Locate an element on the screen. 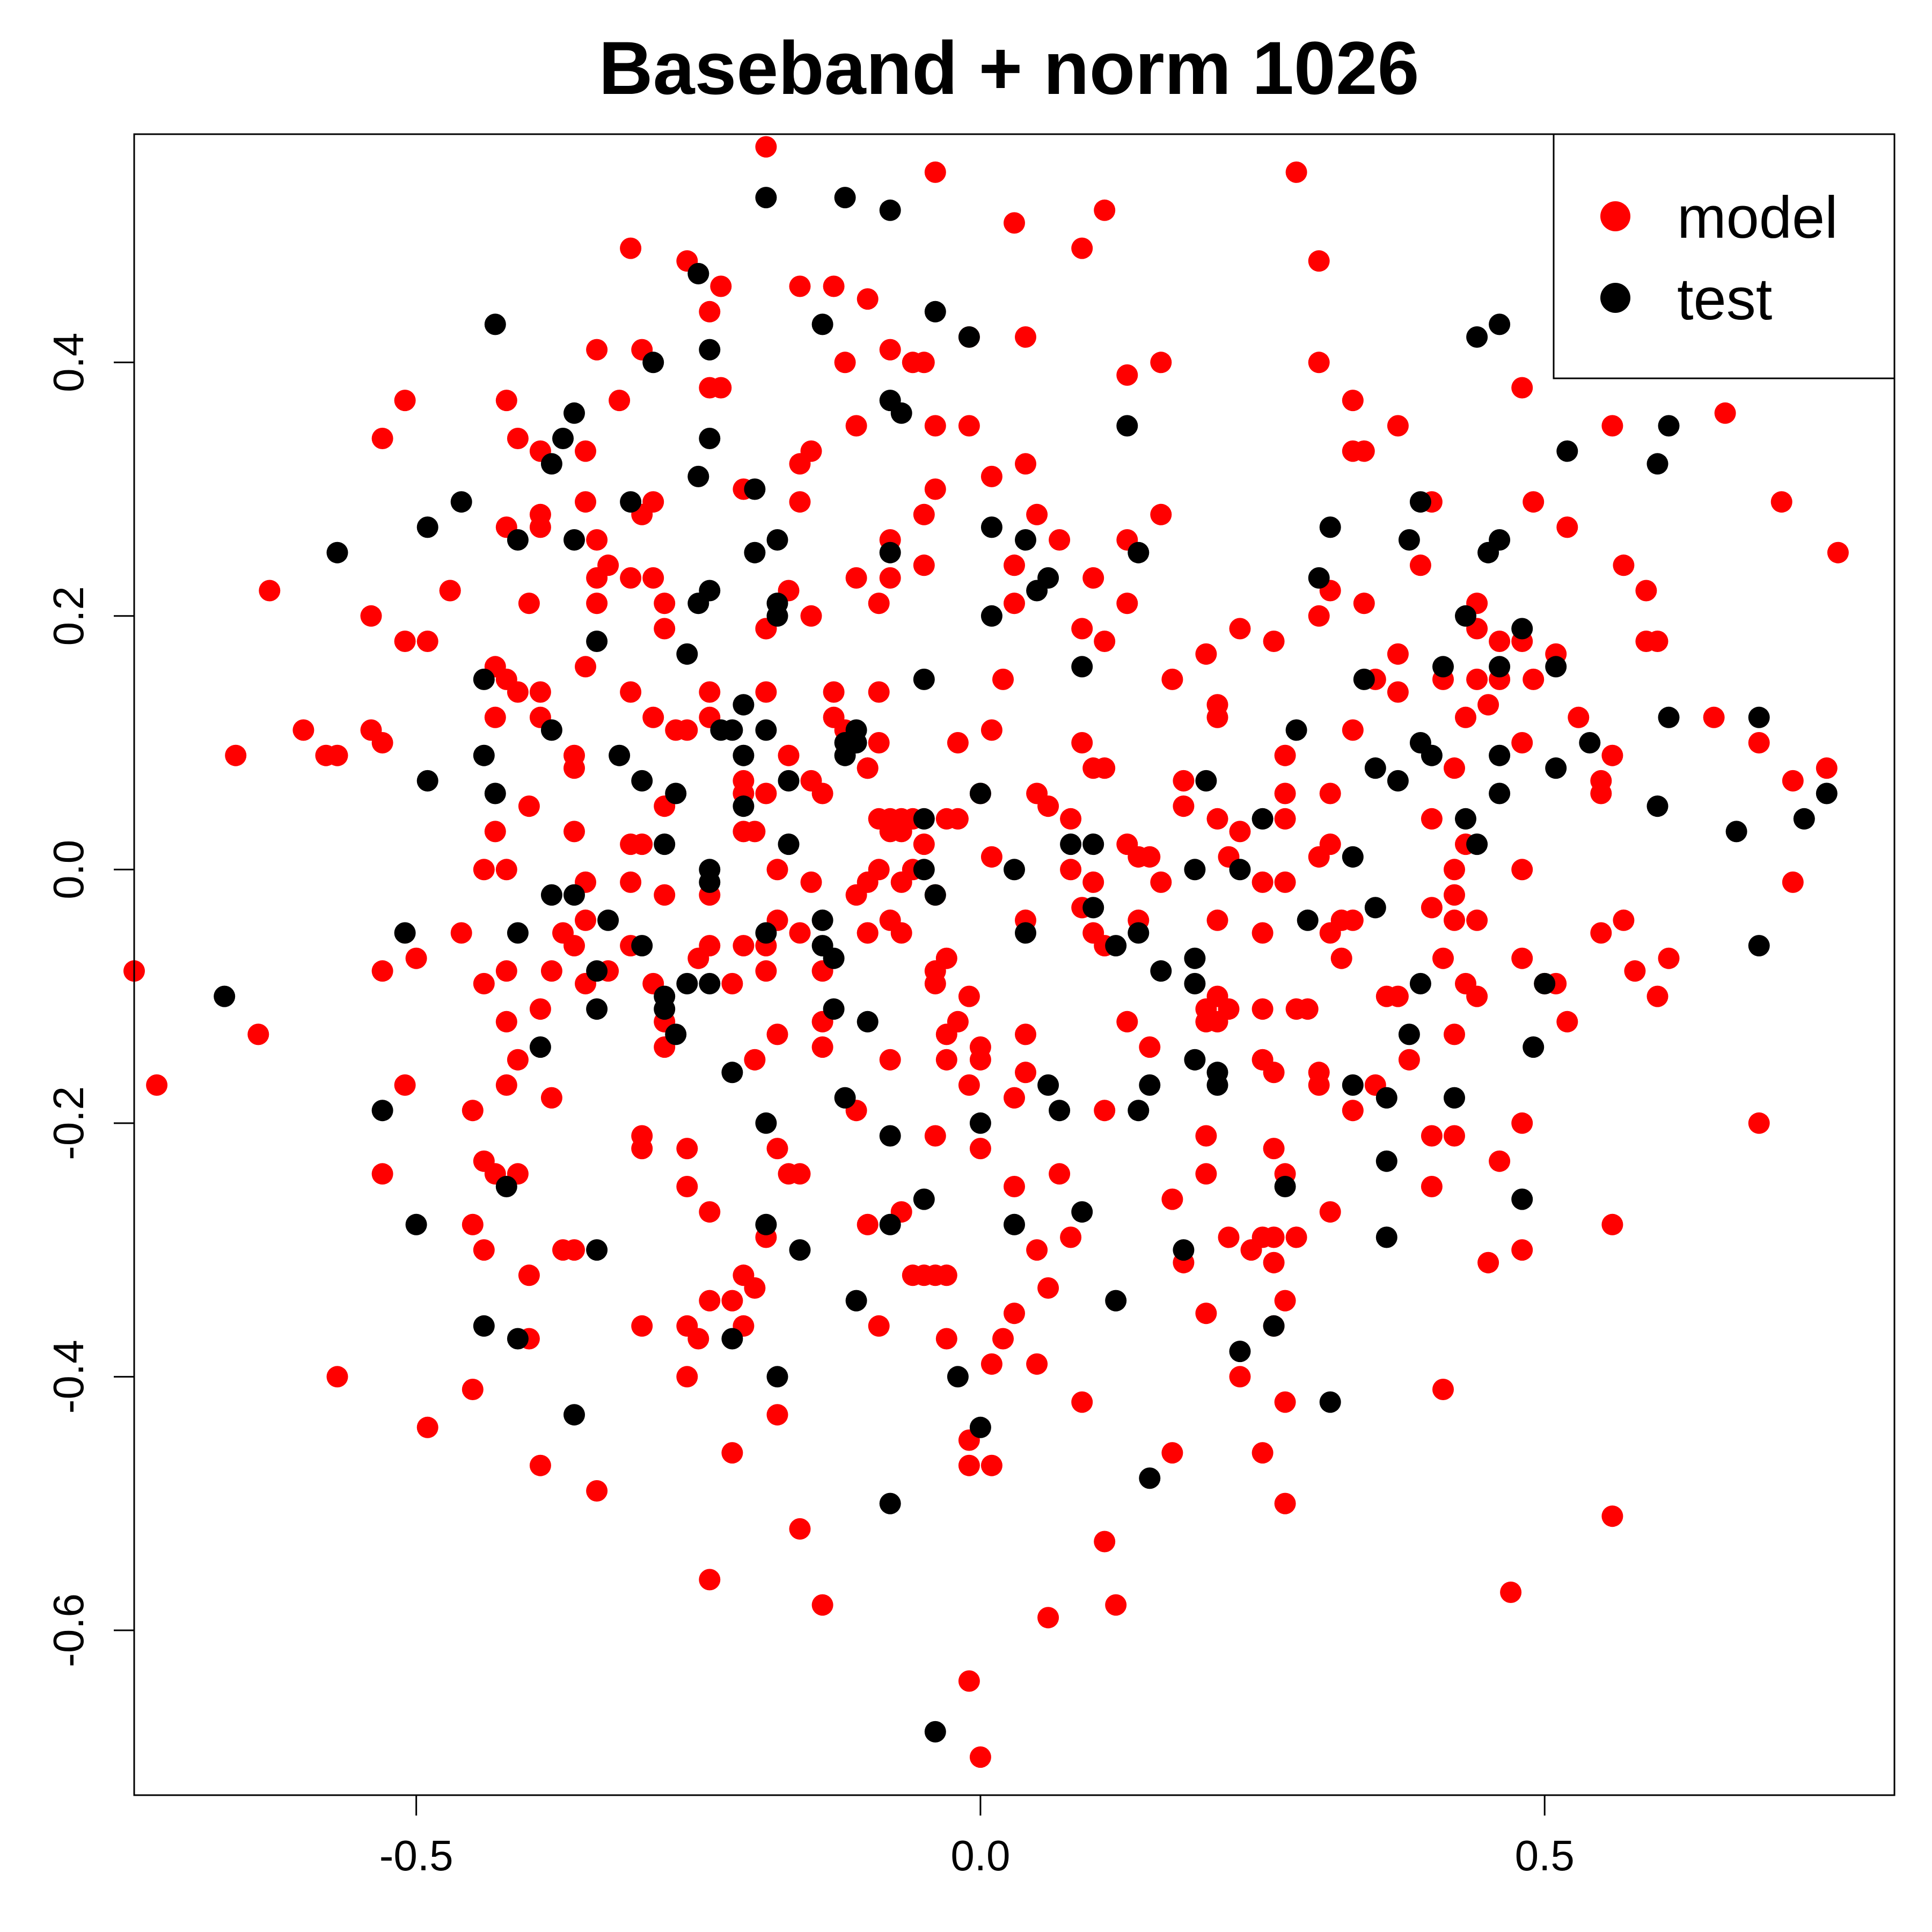 Image resolution: width=1932 pixels, height=1932 pixels. x-tick-label: -0.5 is located at coordinates (416, 1855).